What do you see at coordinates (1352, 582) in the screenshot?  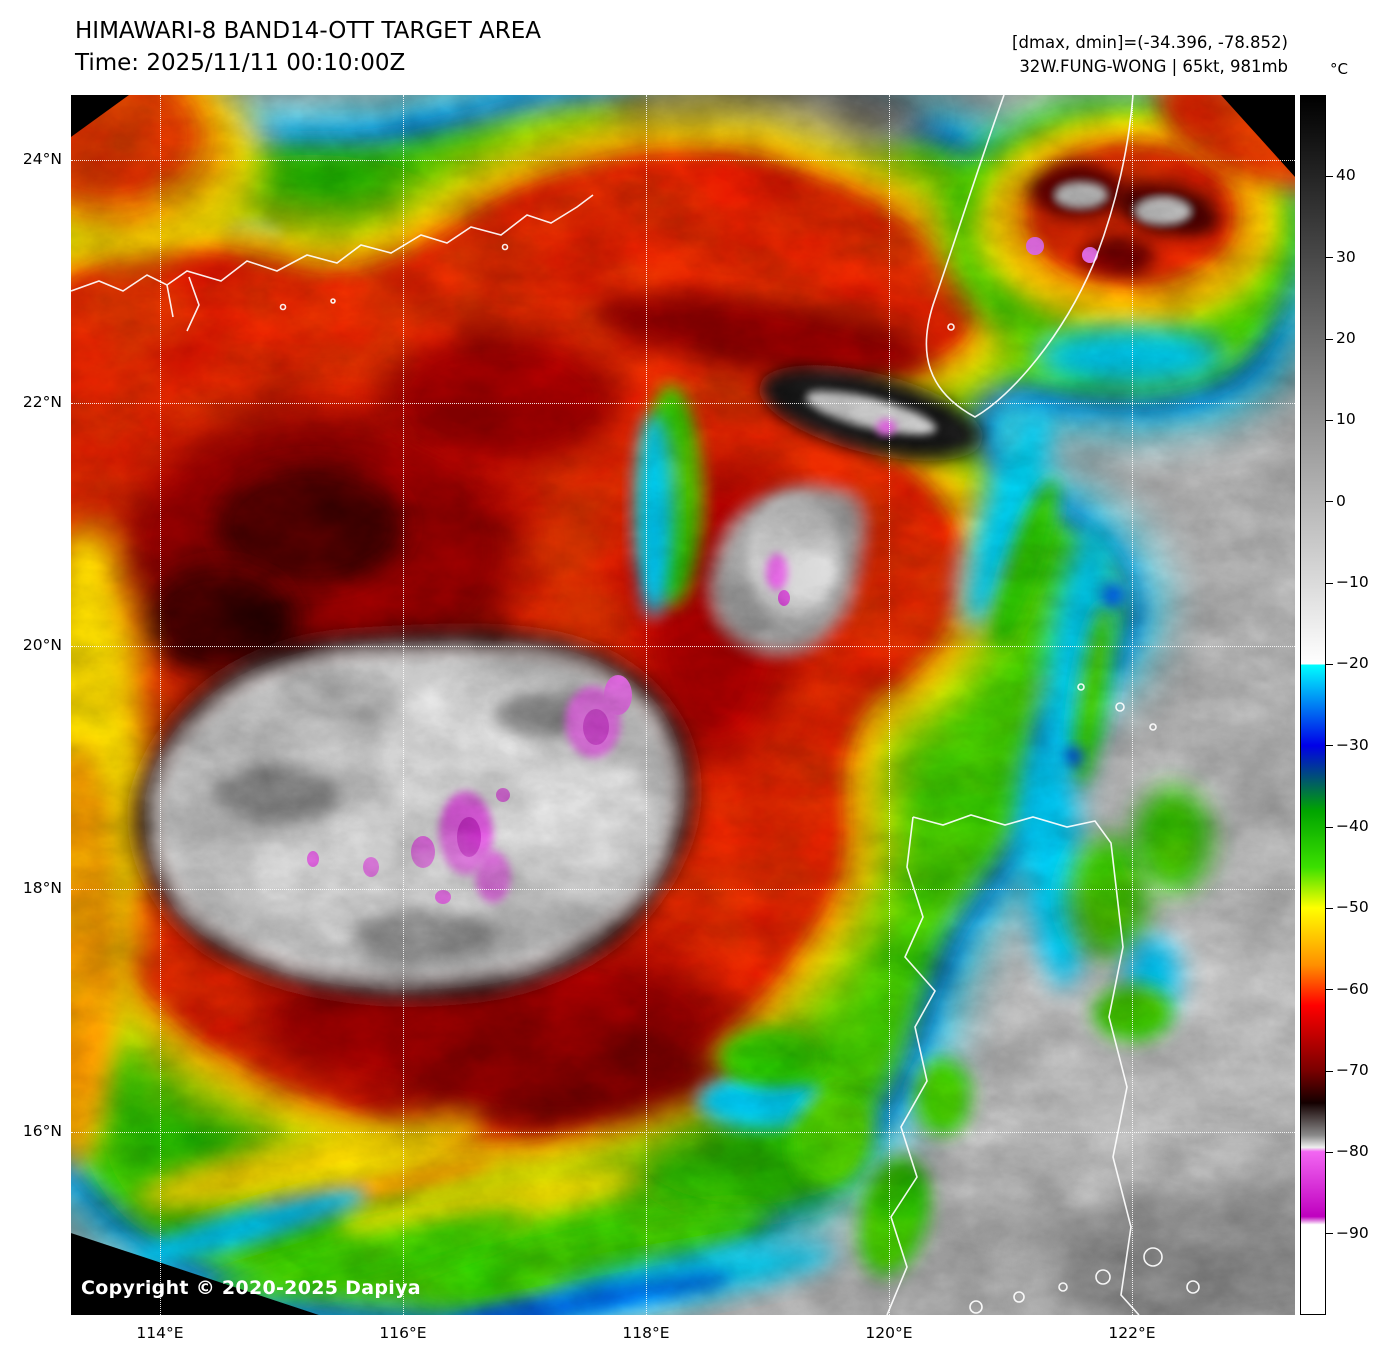 I see `colorbar-tick-label: −10` at bounding box center [1352, 582].